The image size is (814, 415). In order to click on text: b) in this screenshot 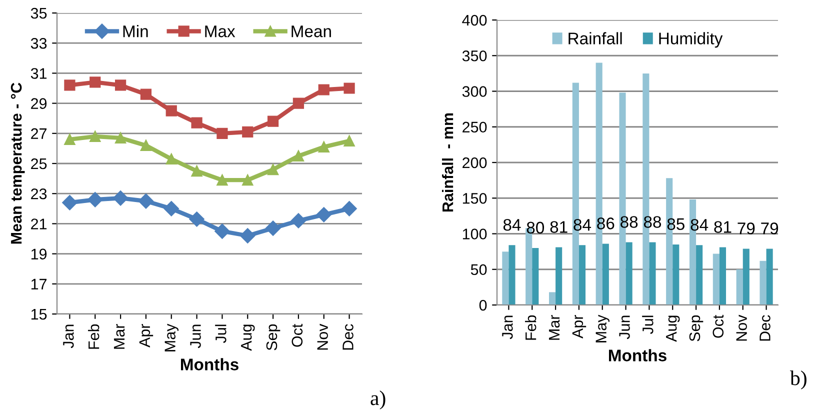, I will do `click(798, 380)`.